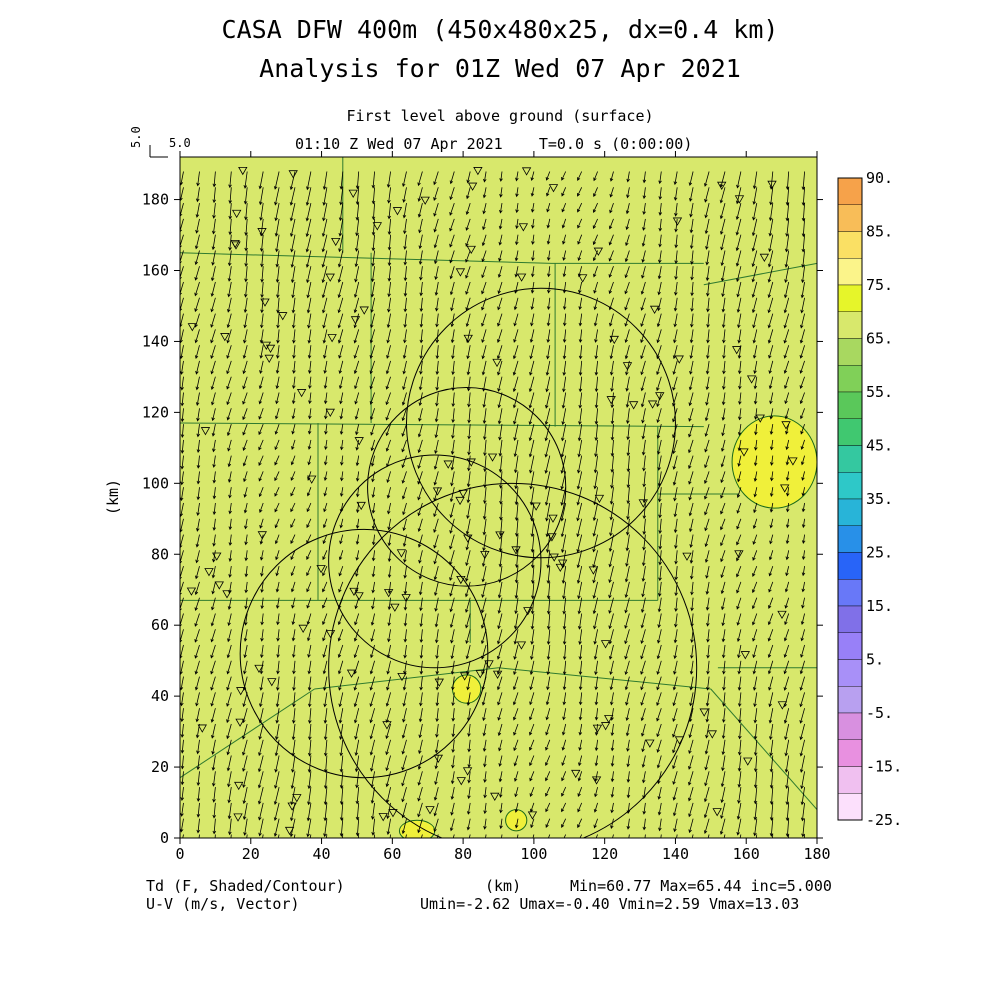 The image size is (1000, 1000). I want to click on radar-range-ring, so click(467, 487).